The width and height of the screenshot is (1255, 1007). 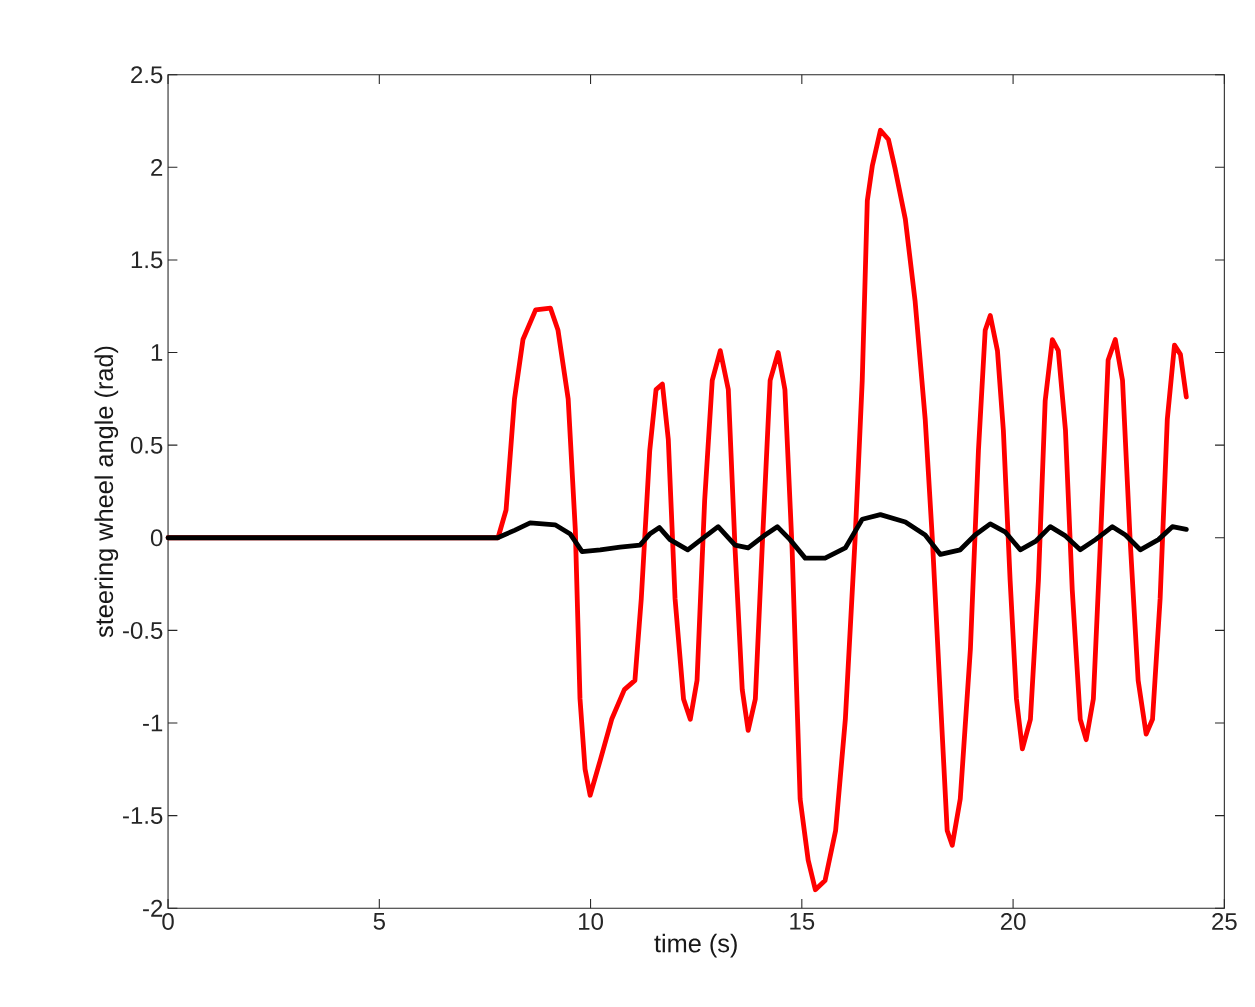 What do you see at coordinates (143, 630) in the screenshot?
I see `y-tick-label: -0.5` at bounding box center [143, 630].